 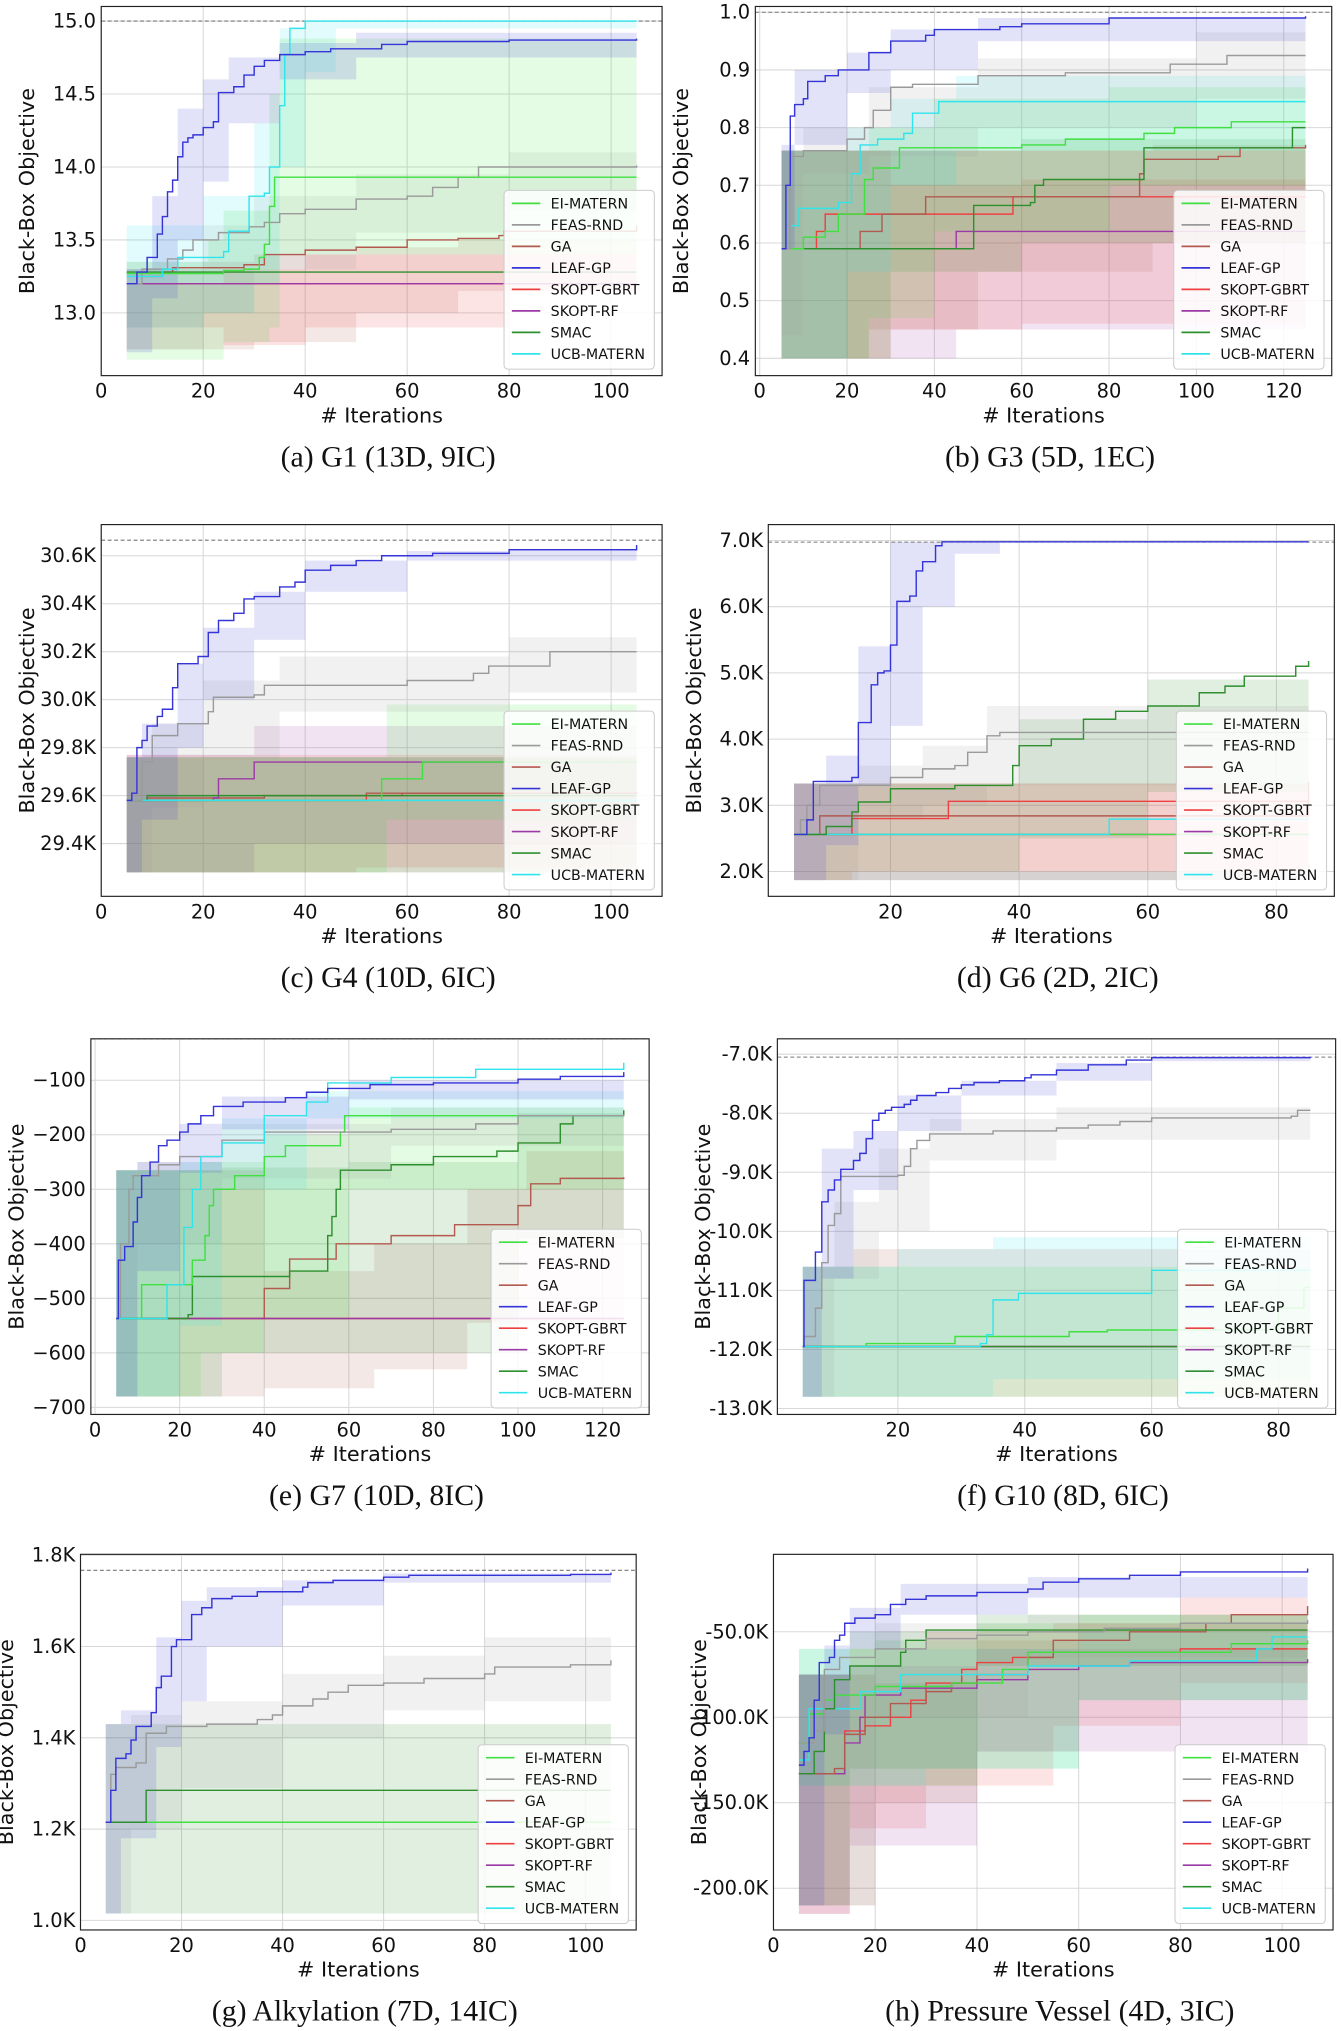 I want to click on band-skopt-rf, so click(x=1053, y=1777).